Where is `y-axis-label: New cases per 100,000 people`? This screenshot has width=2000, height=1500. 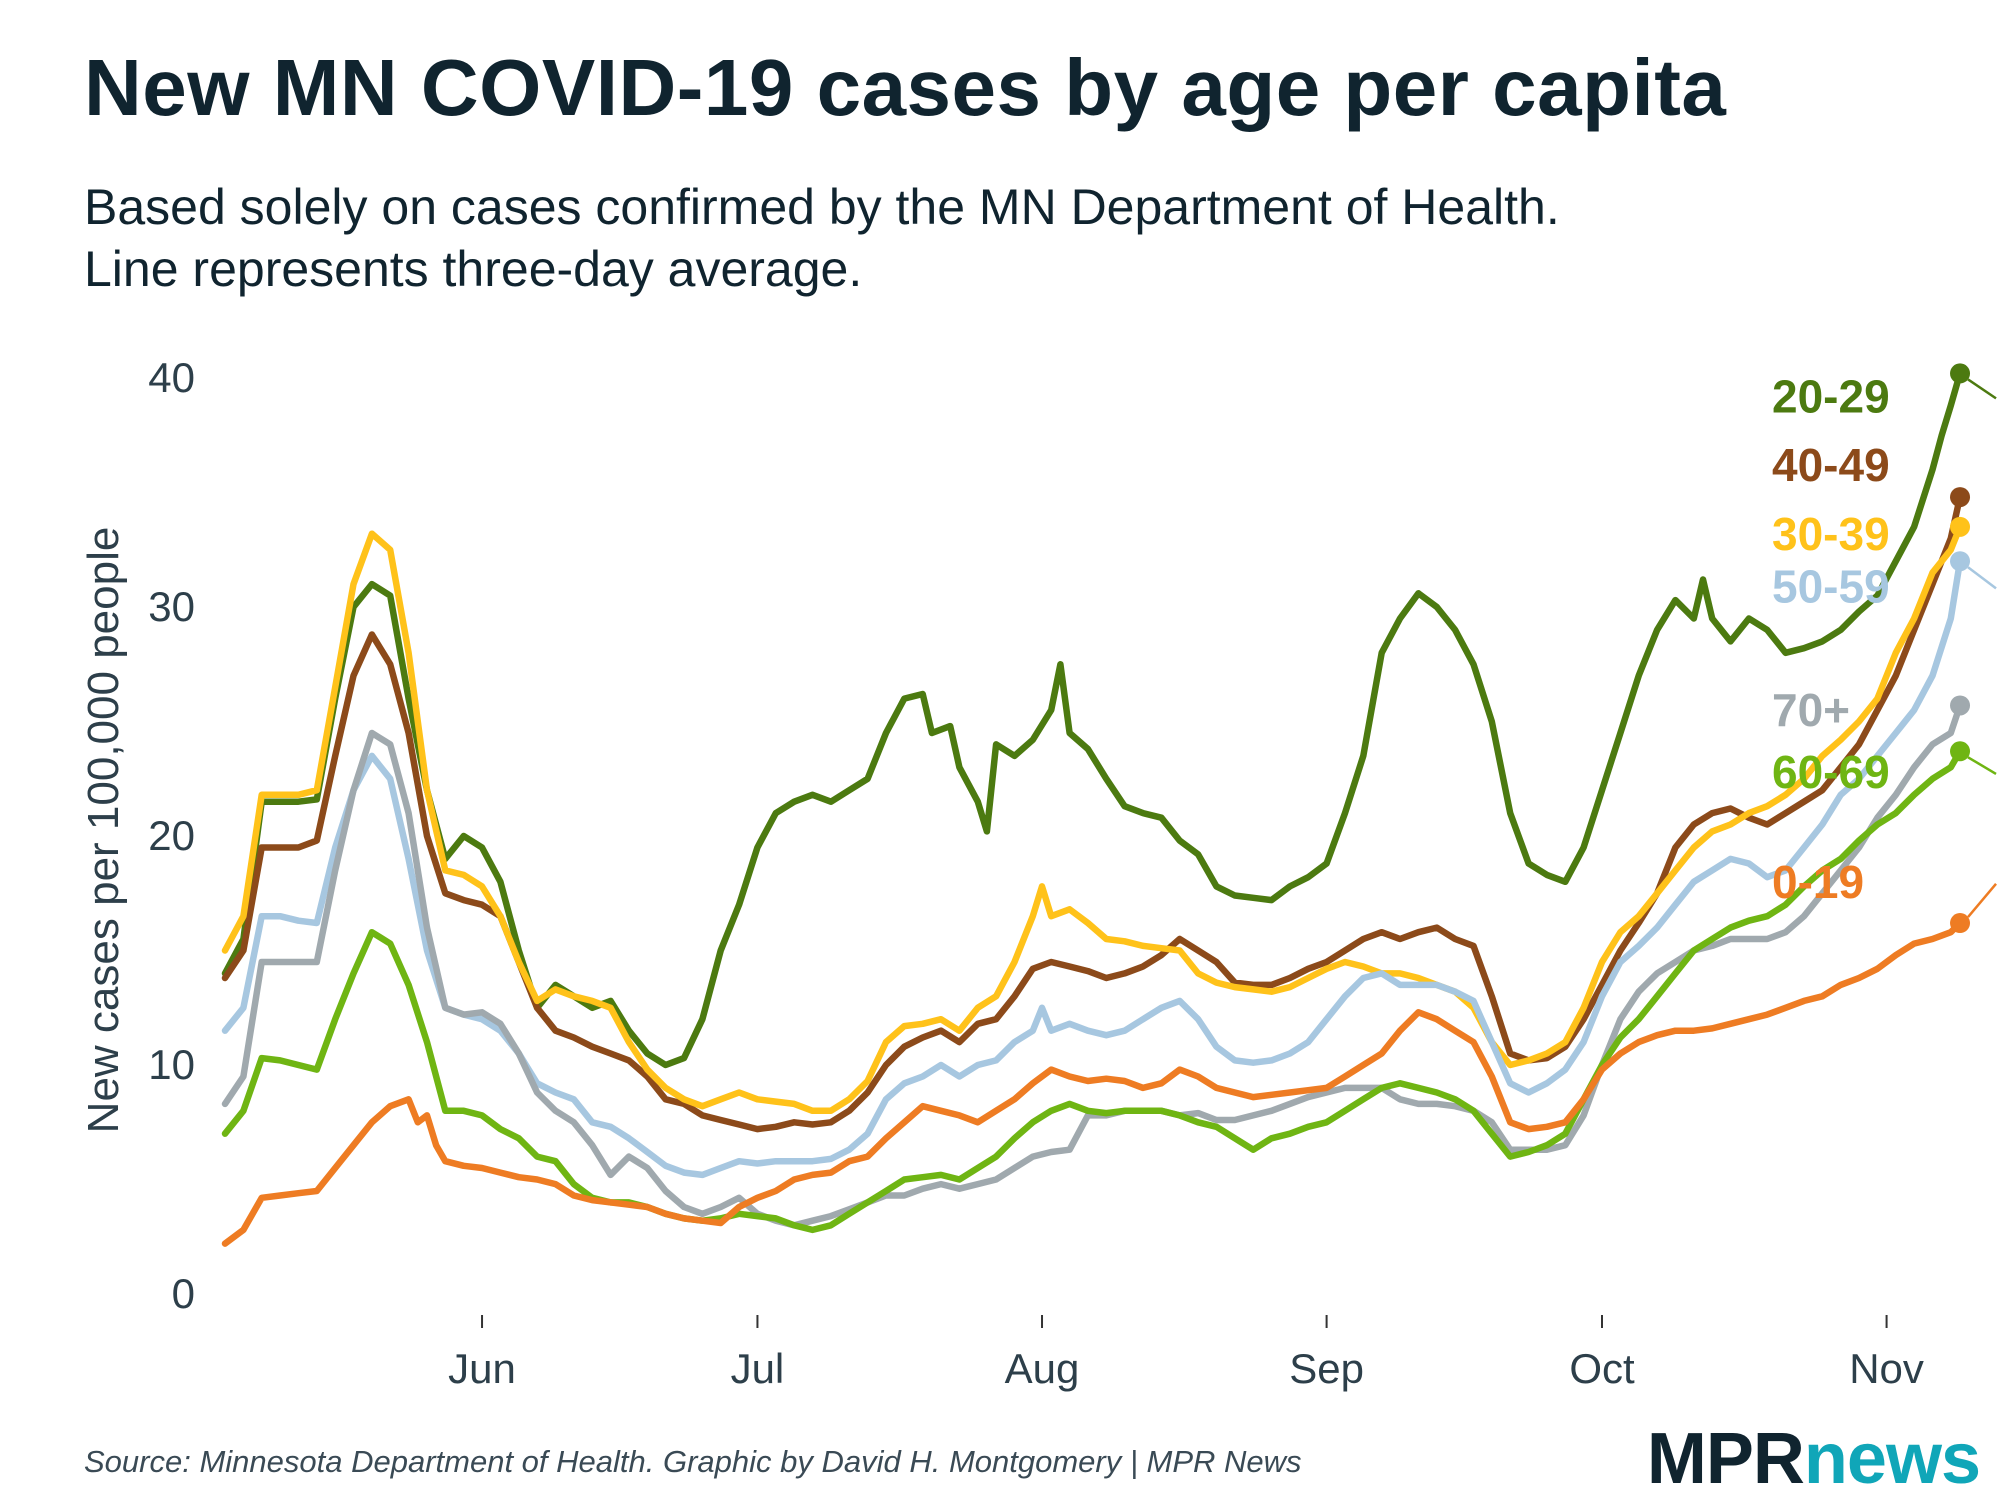
y-axis-label: New cases per 100,000 people is located at coordinates (103, 830).